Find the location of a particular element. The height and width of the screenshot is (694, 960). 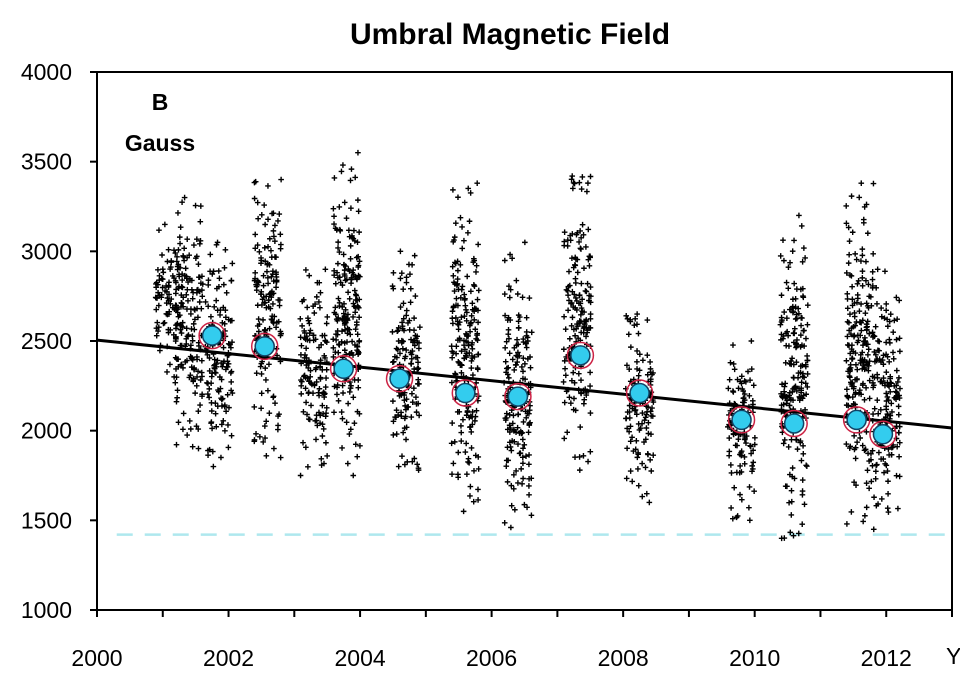

x-tick-label: 2002 is located at coordinates (228, 658).